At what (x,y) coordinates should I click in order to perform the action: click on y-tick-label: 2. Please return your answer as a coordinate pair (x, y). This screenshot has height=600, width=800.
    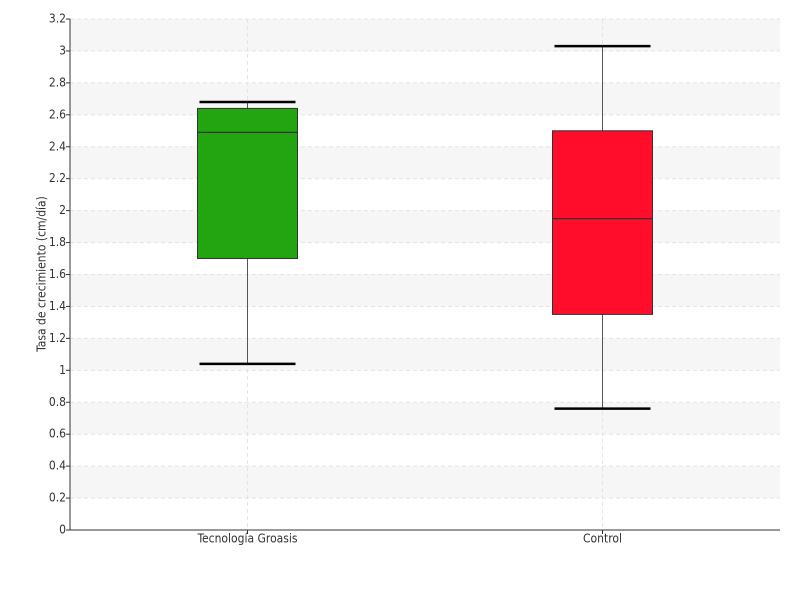
    Looking at the image, I should click on (62, 210).